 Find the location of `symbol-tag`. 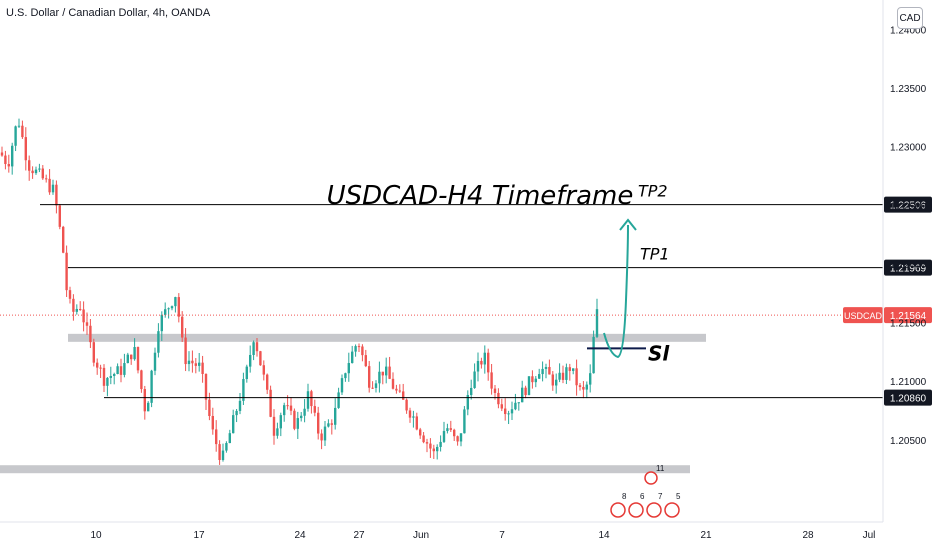

symbol-tag is located at coordinates (863, 315).